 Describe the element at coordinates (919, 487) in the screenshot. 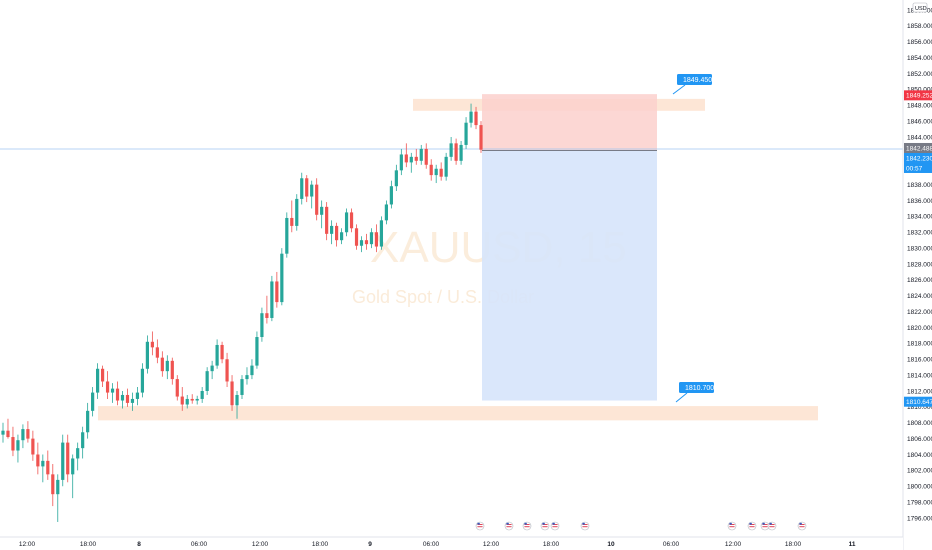

I see `price-tick-label: 1800.000` at that location.